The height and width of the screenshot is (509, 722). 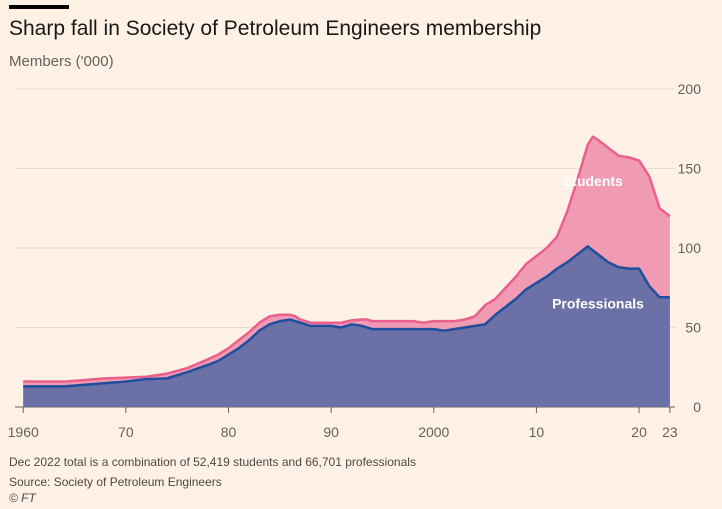 What do you see at coordinates (690, 169) in the screenshot?
I see `y-tick-label: 150` at bounding box center [690, 169].